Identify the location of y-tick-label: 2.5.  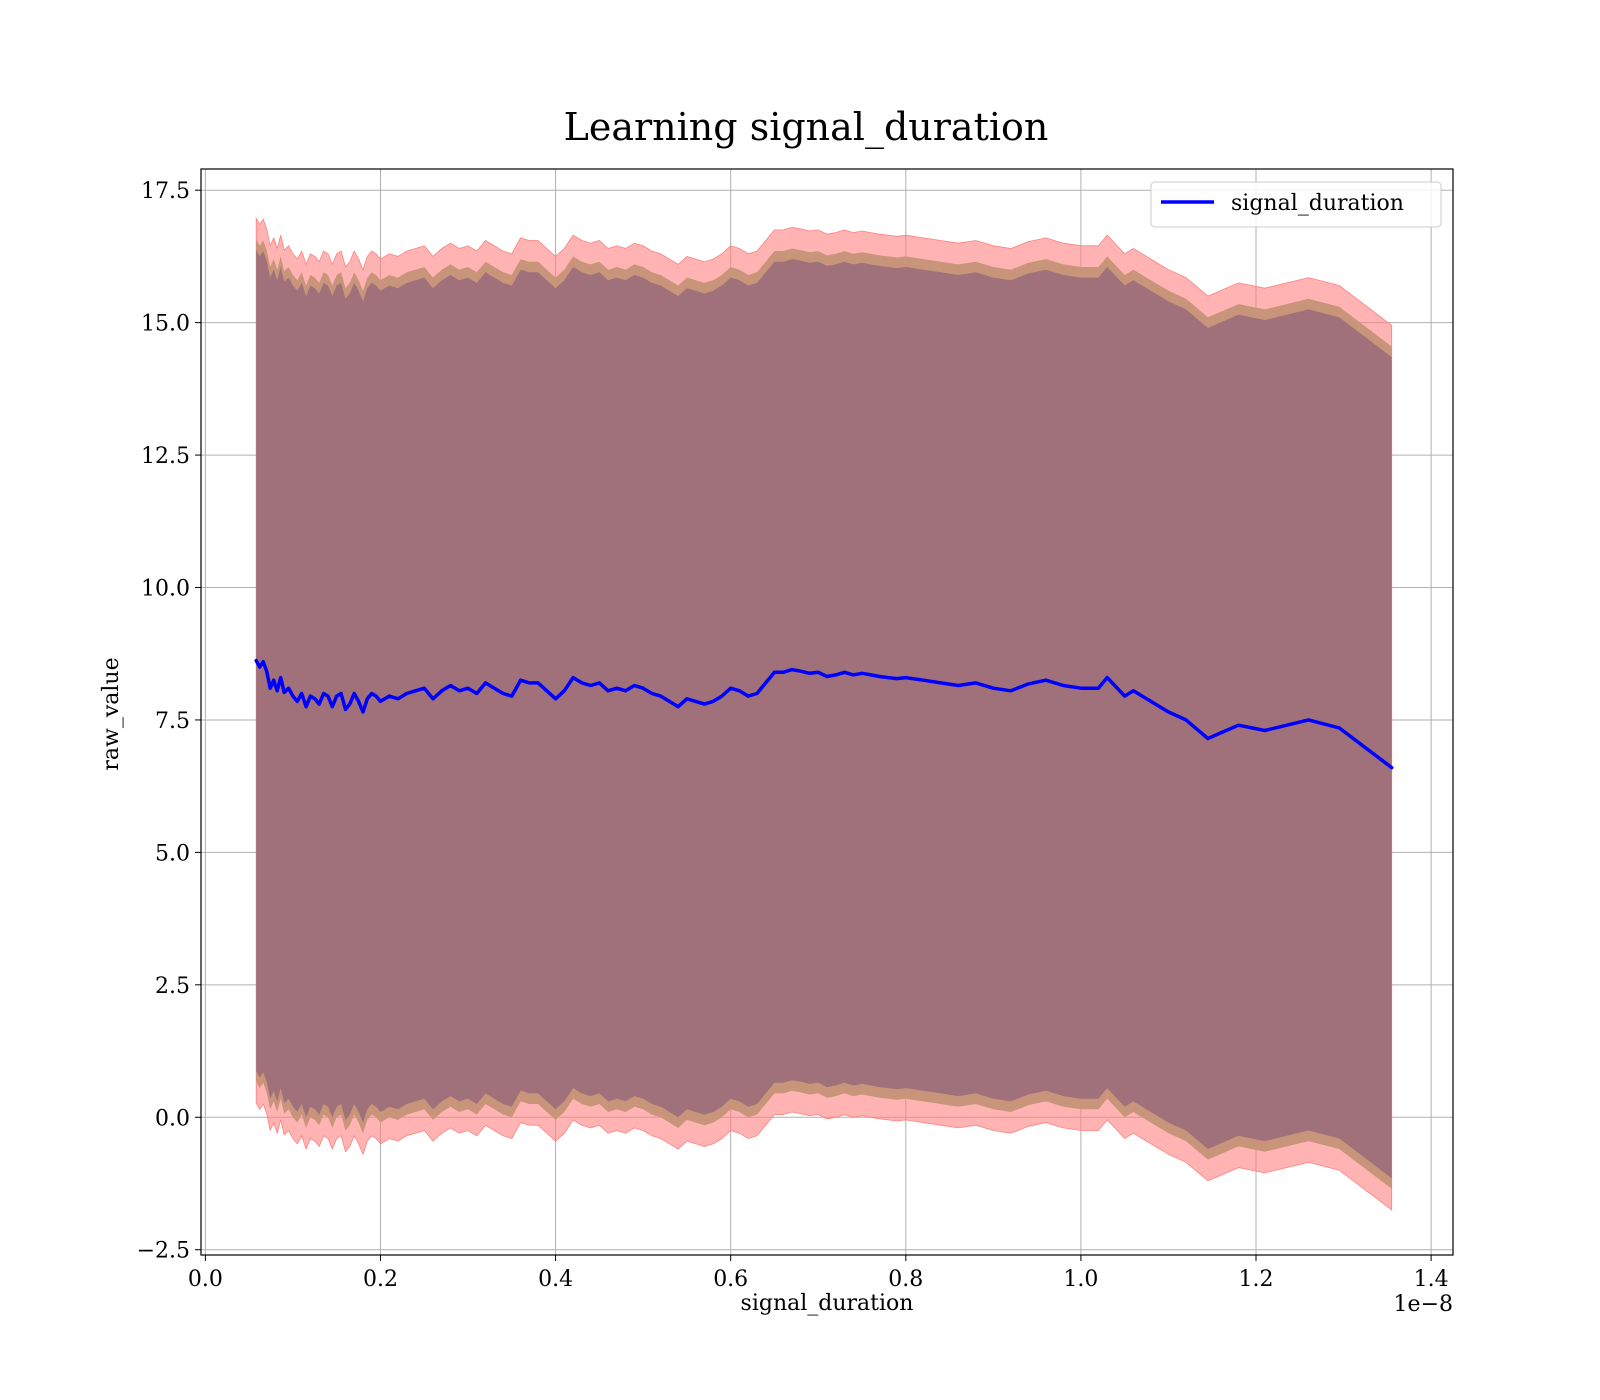
(172, 986).